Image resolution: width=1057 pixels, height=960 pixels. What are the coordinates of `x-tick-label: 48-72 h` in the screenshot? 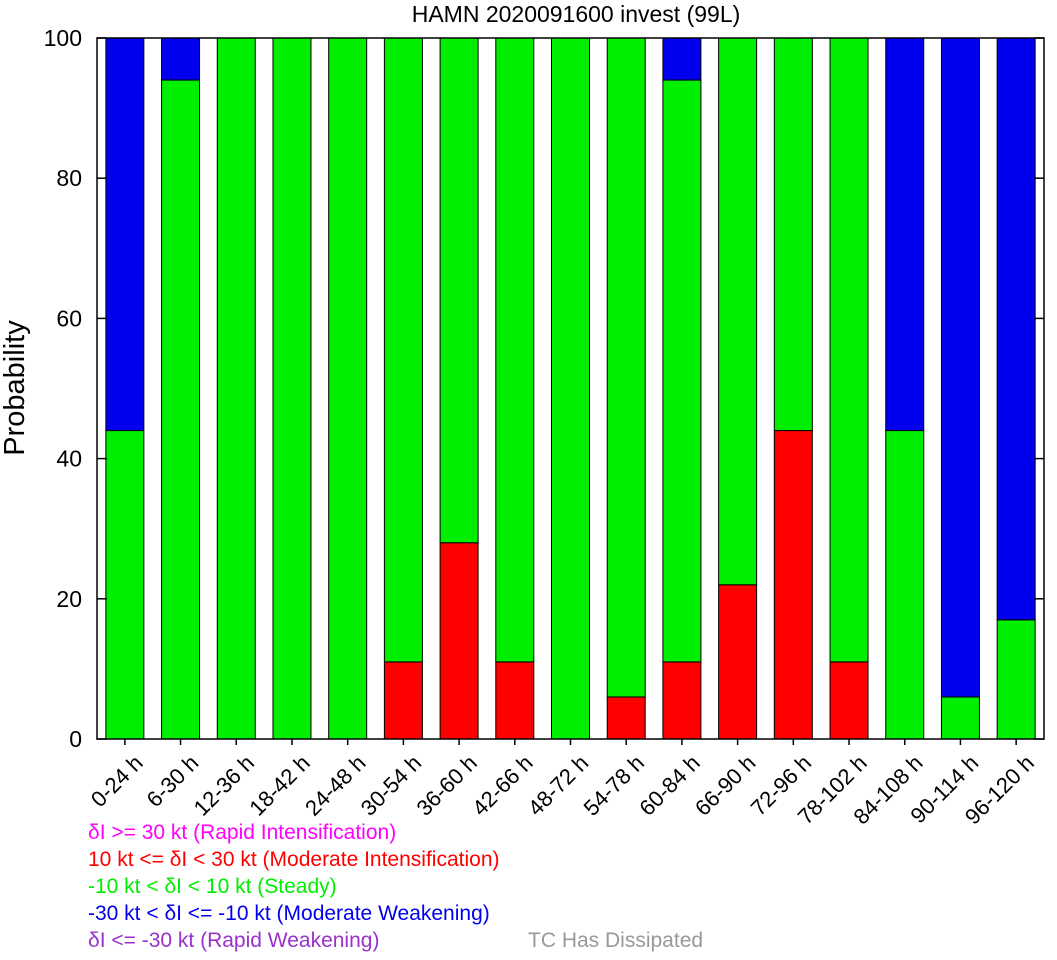 It's located at (558, 785).